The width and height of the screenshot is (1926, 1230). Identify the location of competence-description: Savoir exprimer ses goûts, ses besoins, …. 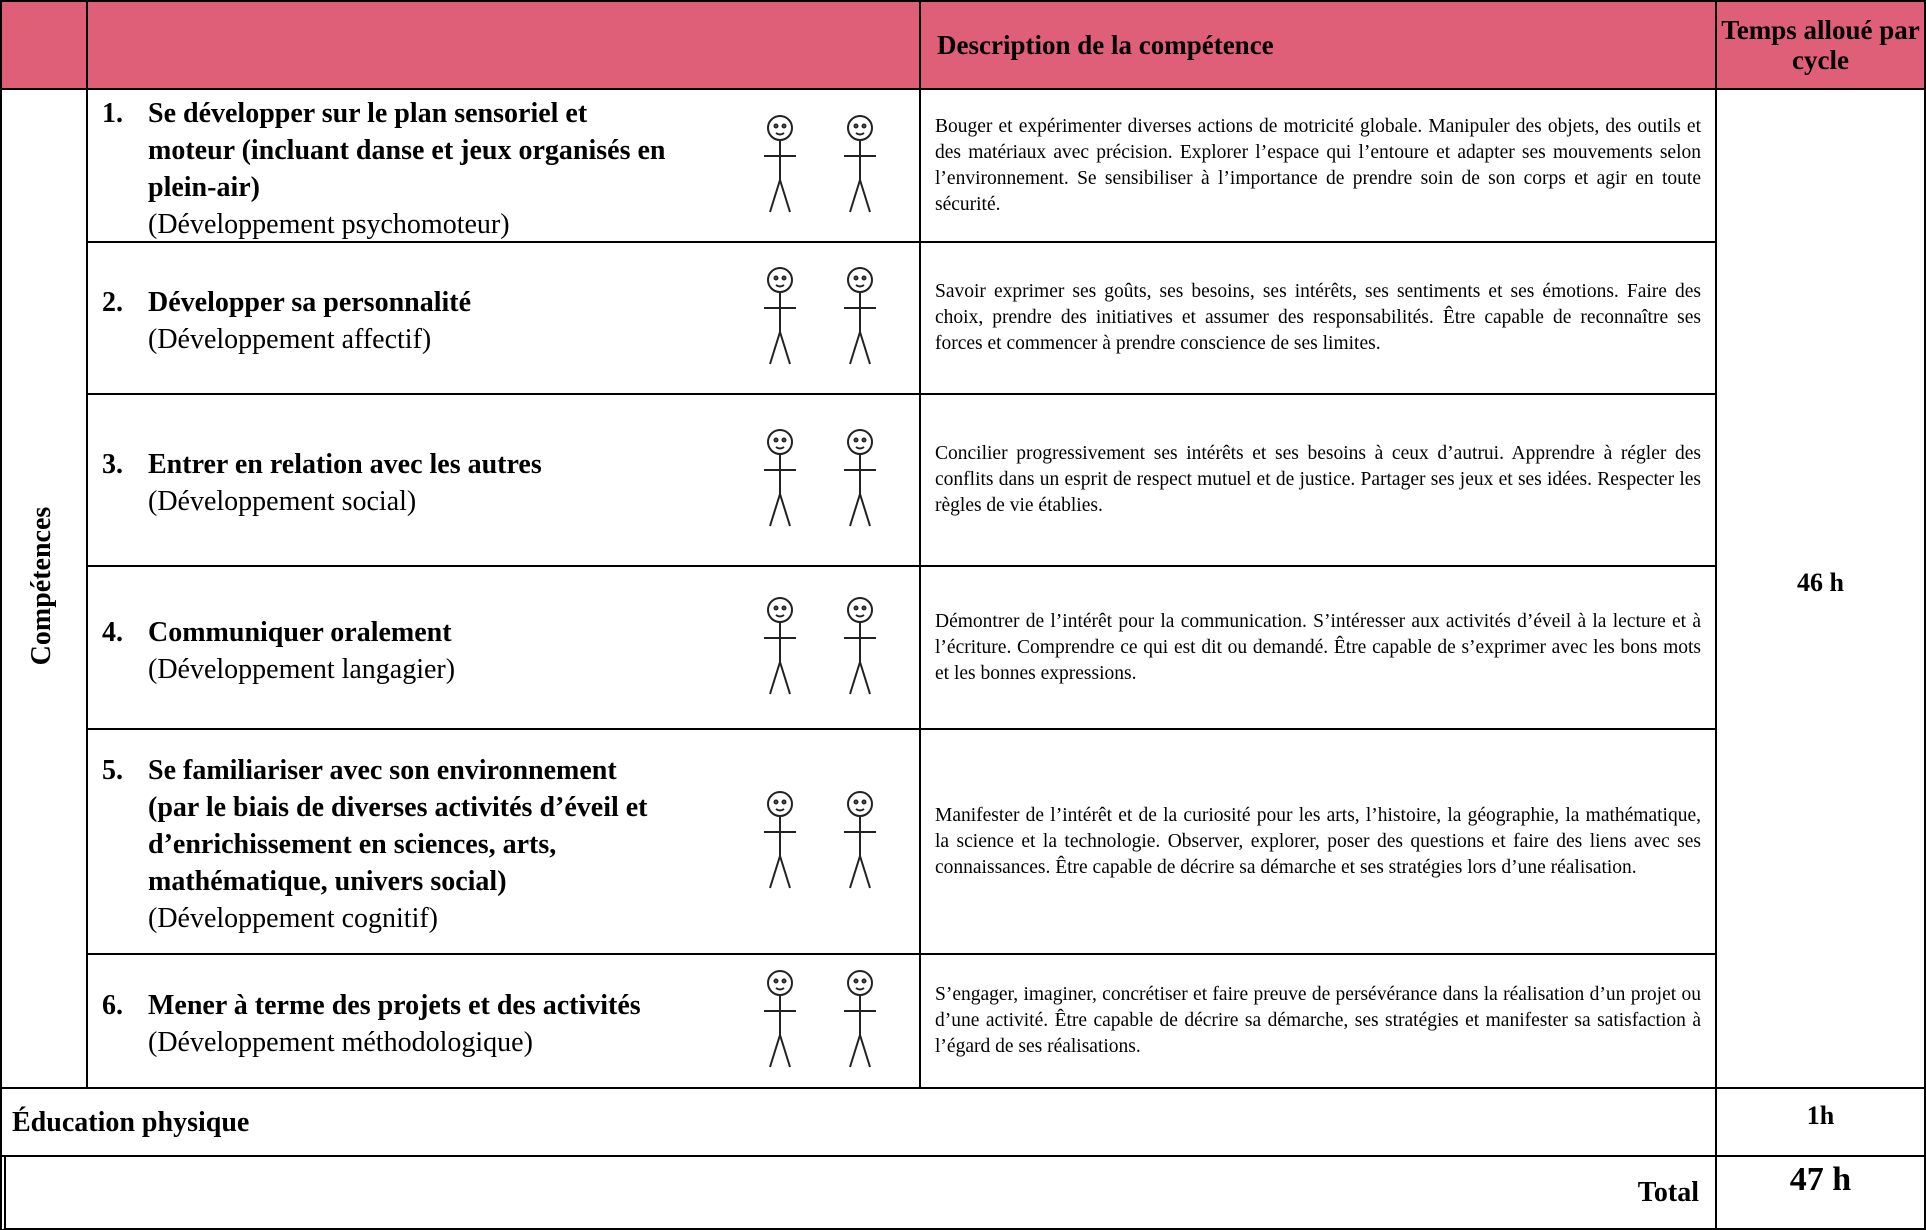
(1318, 318).